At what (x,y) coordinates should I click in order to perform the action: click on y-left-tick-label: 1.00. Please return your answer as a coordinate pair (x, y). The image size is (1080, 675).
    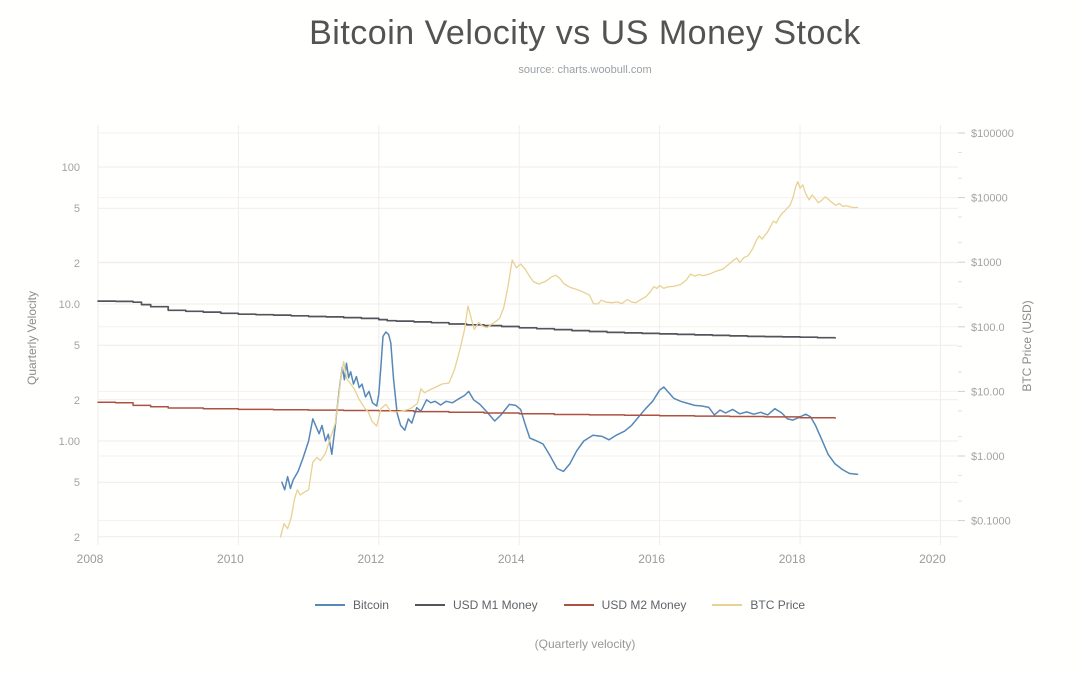
    Looking at the image, I should click on (69, 442).